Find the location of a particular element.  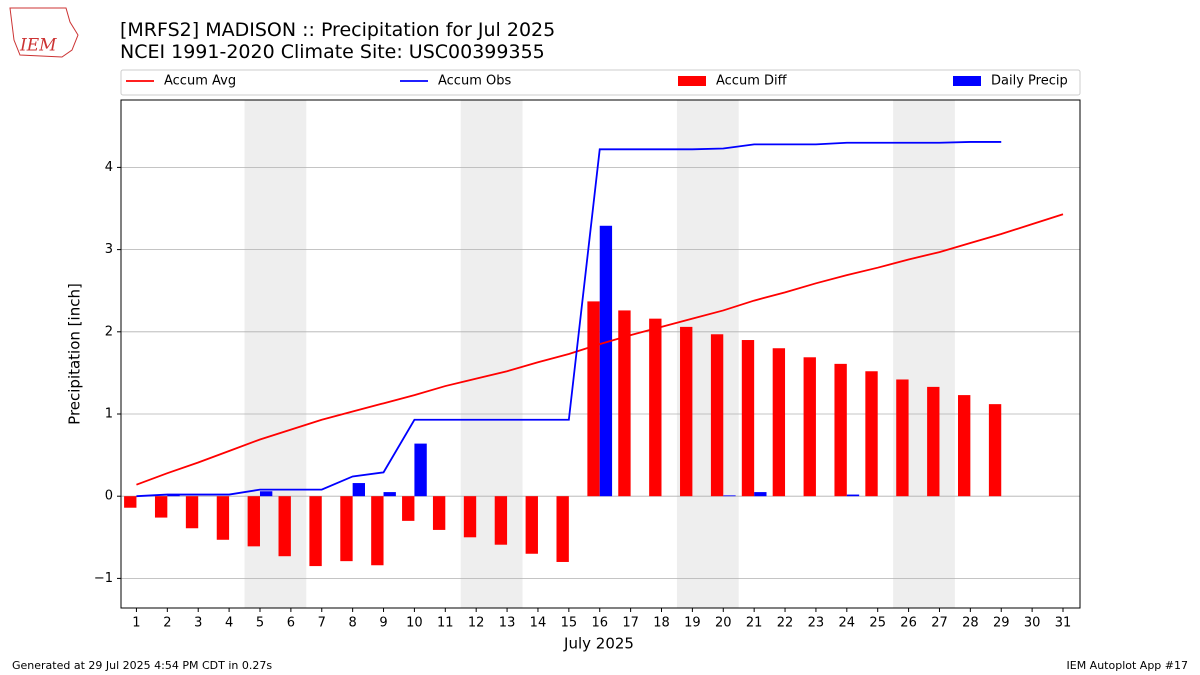

x-tick-label: 19 is located at coordinates (692, 623).